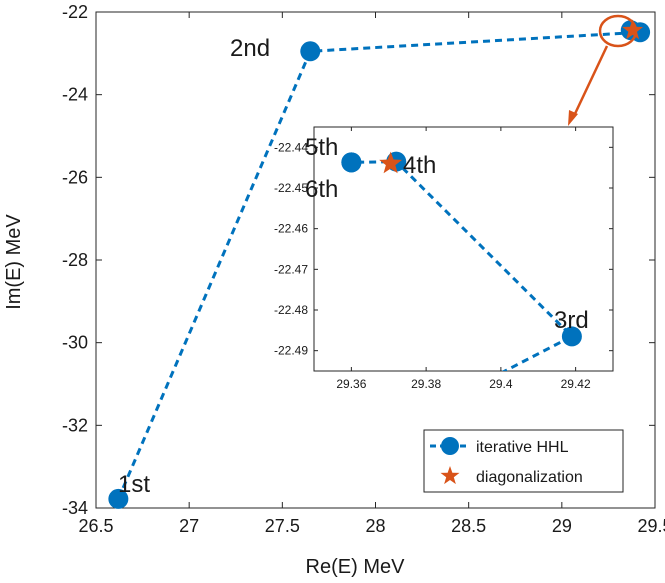  I want to click on inset-x-tick-label: 29.42, so click(576, 384).